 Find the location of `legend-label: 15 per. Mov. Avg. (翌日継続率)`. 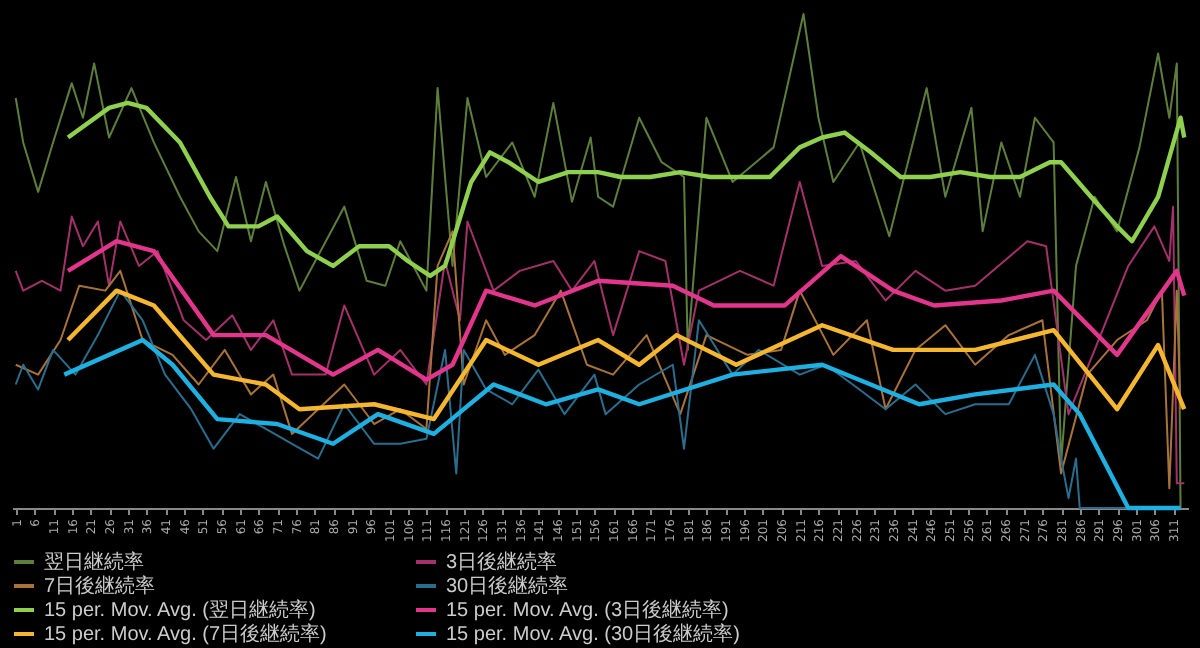

legend-label: 15 per. Mov. Avg. (翌日継続率) is located at coordinates (180, 610).